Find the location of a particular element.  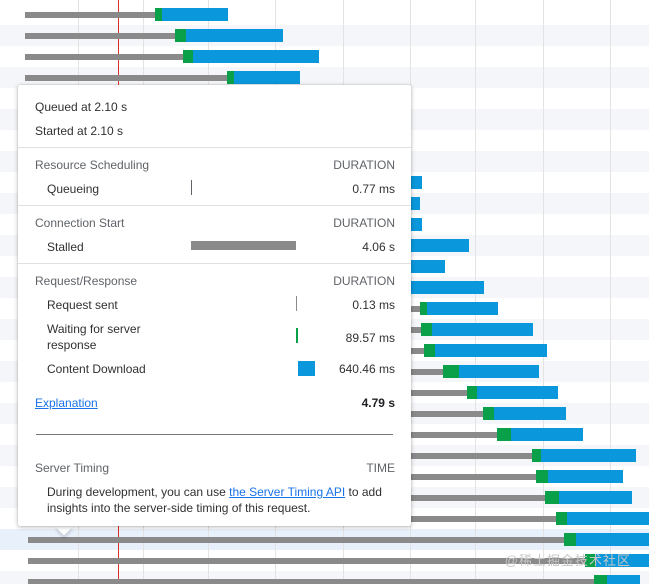

row-label-request-sent: Request sent is located at coordinates (82, 305).